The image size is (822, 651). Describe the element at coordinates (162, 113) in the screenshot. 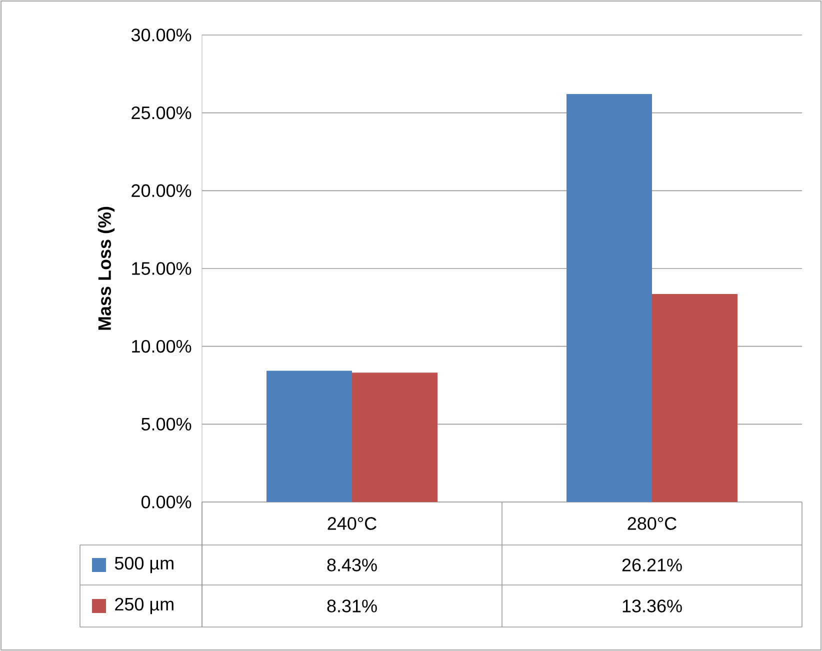

I see `y-tick-label: 25.00%` at that location.